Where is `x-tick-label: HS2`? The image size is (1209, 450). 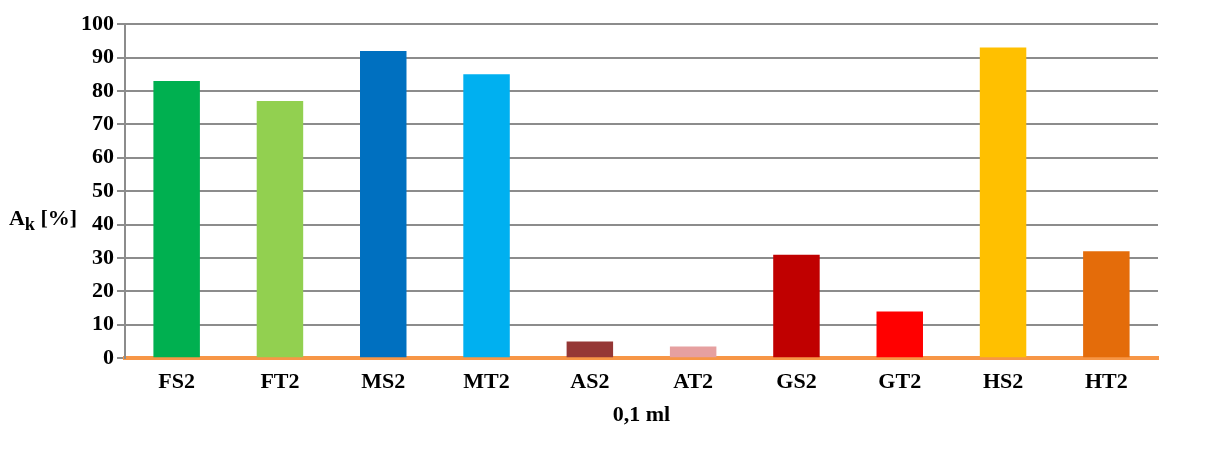 x-tick-label: HS2 is located at coordinates (1003, 381).